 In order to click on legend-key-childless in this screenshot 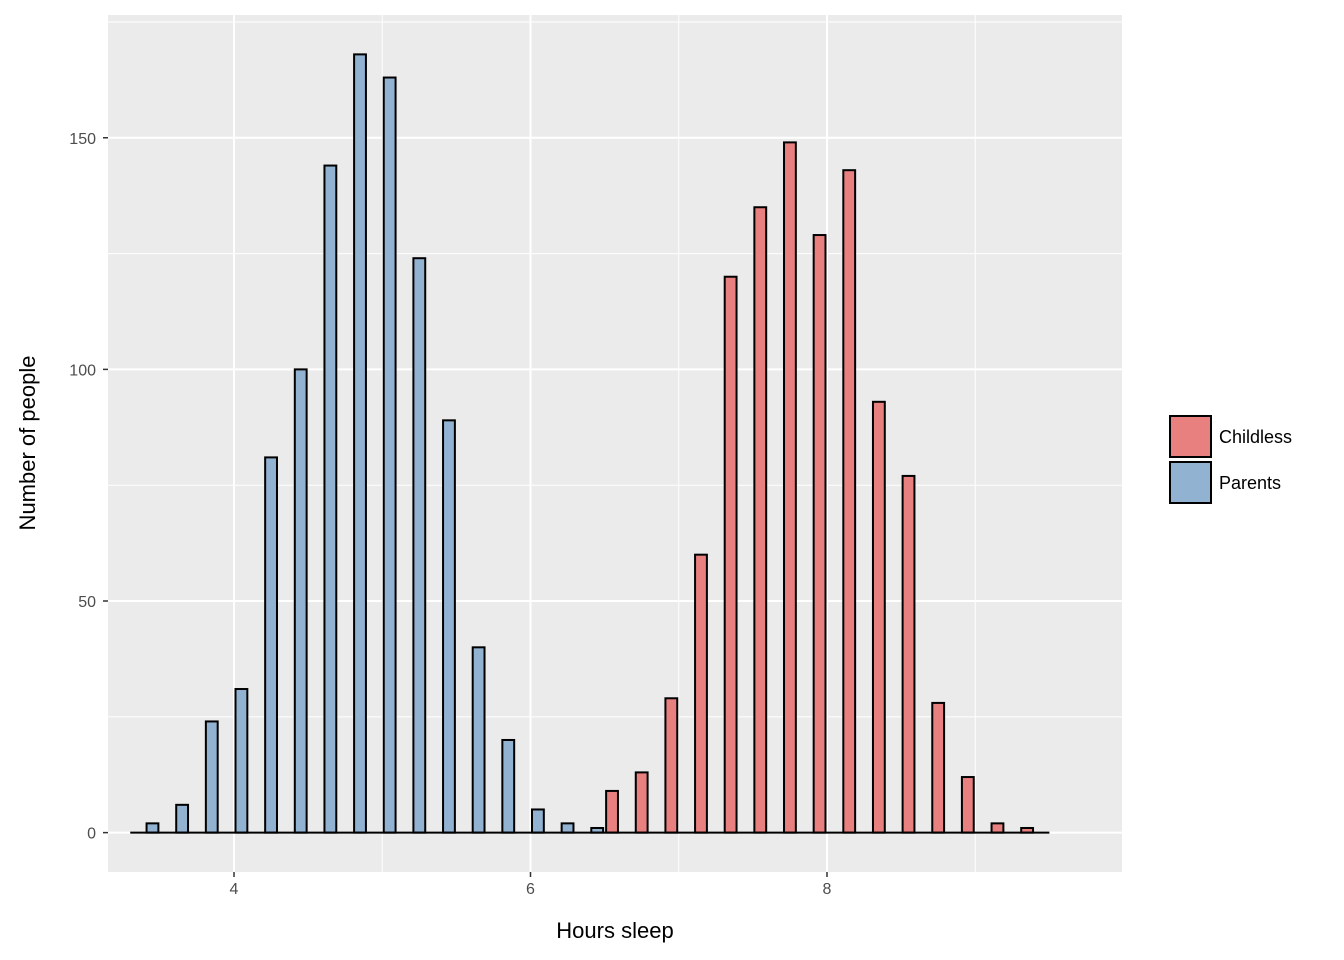, I will do `click(1190, 436)`.